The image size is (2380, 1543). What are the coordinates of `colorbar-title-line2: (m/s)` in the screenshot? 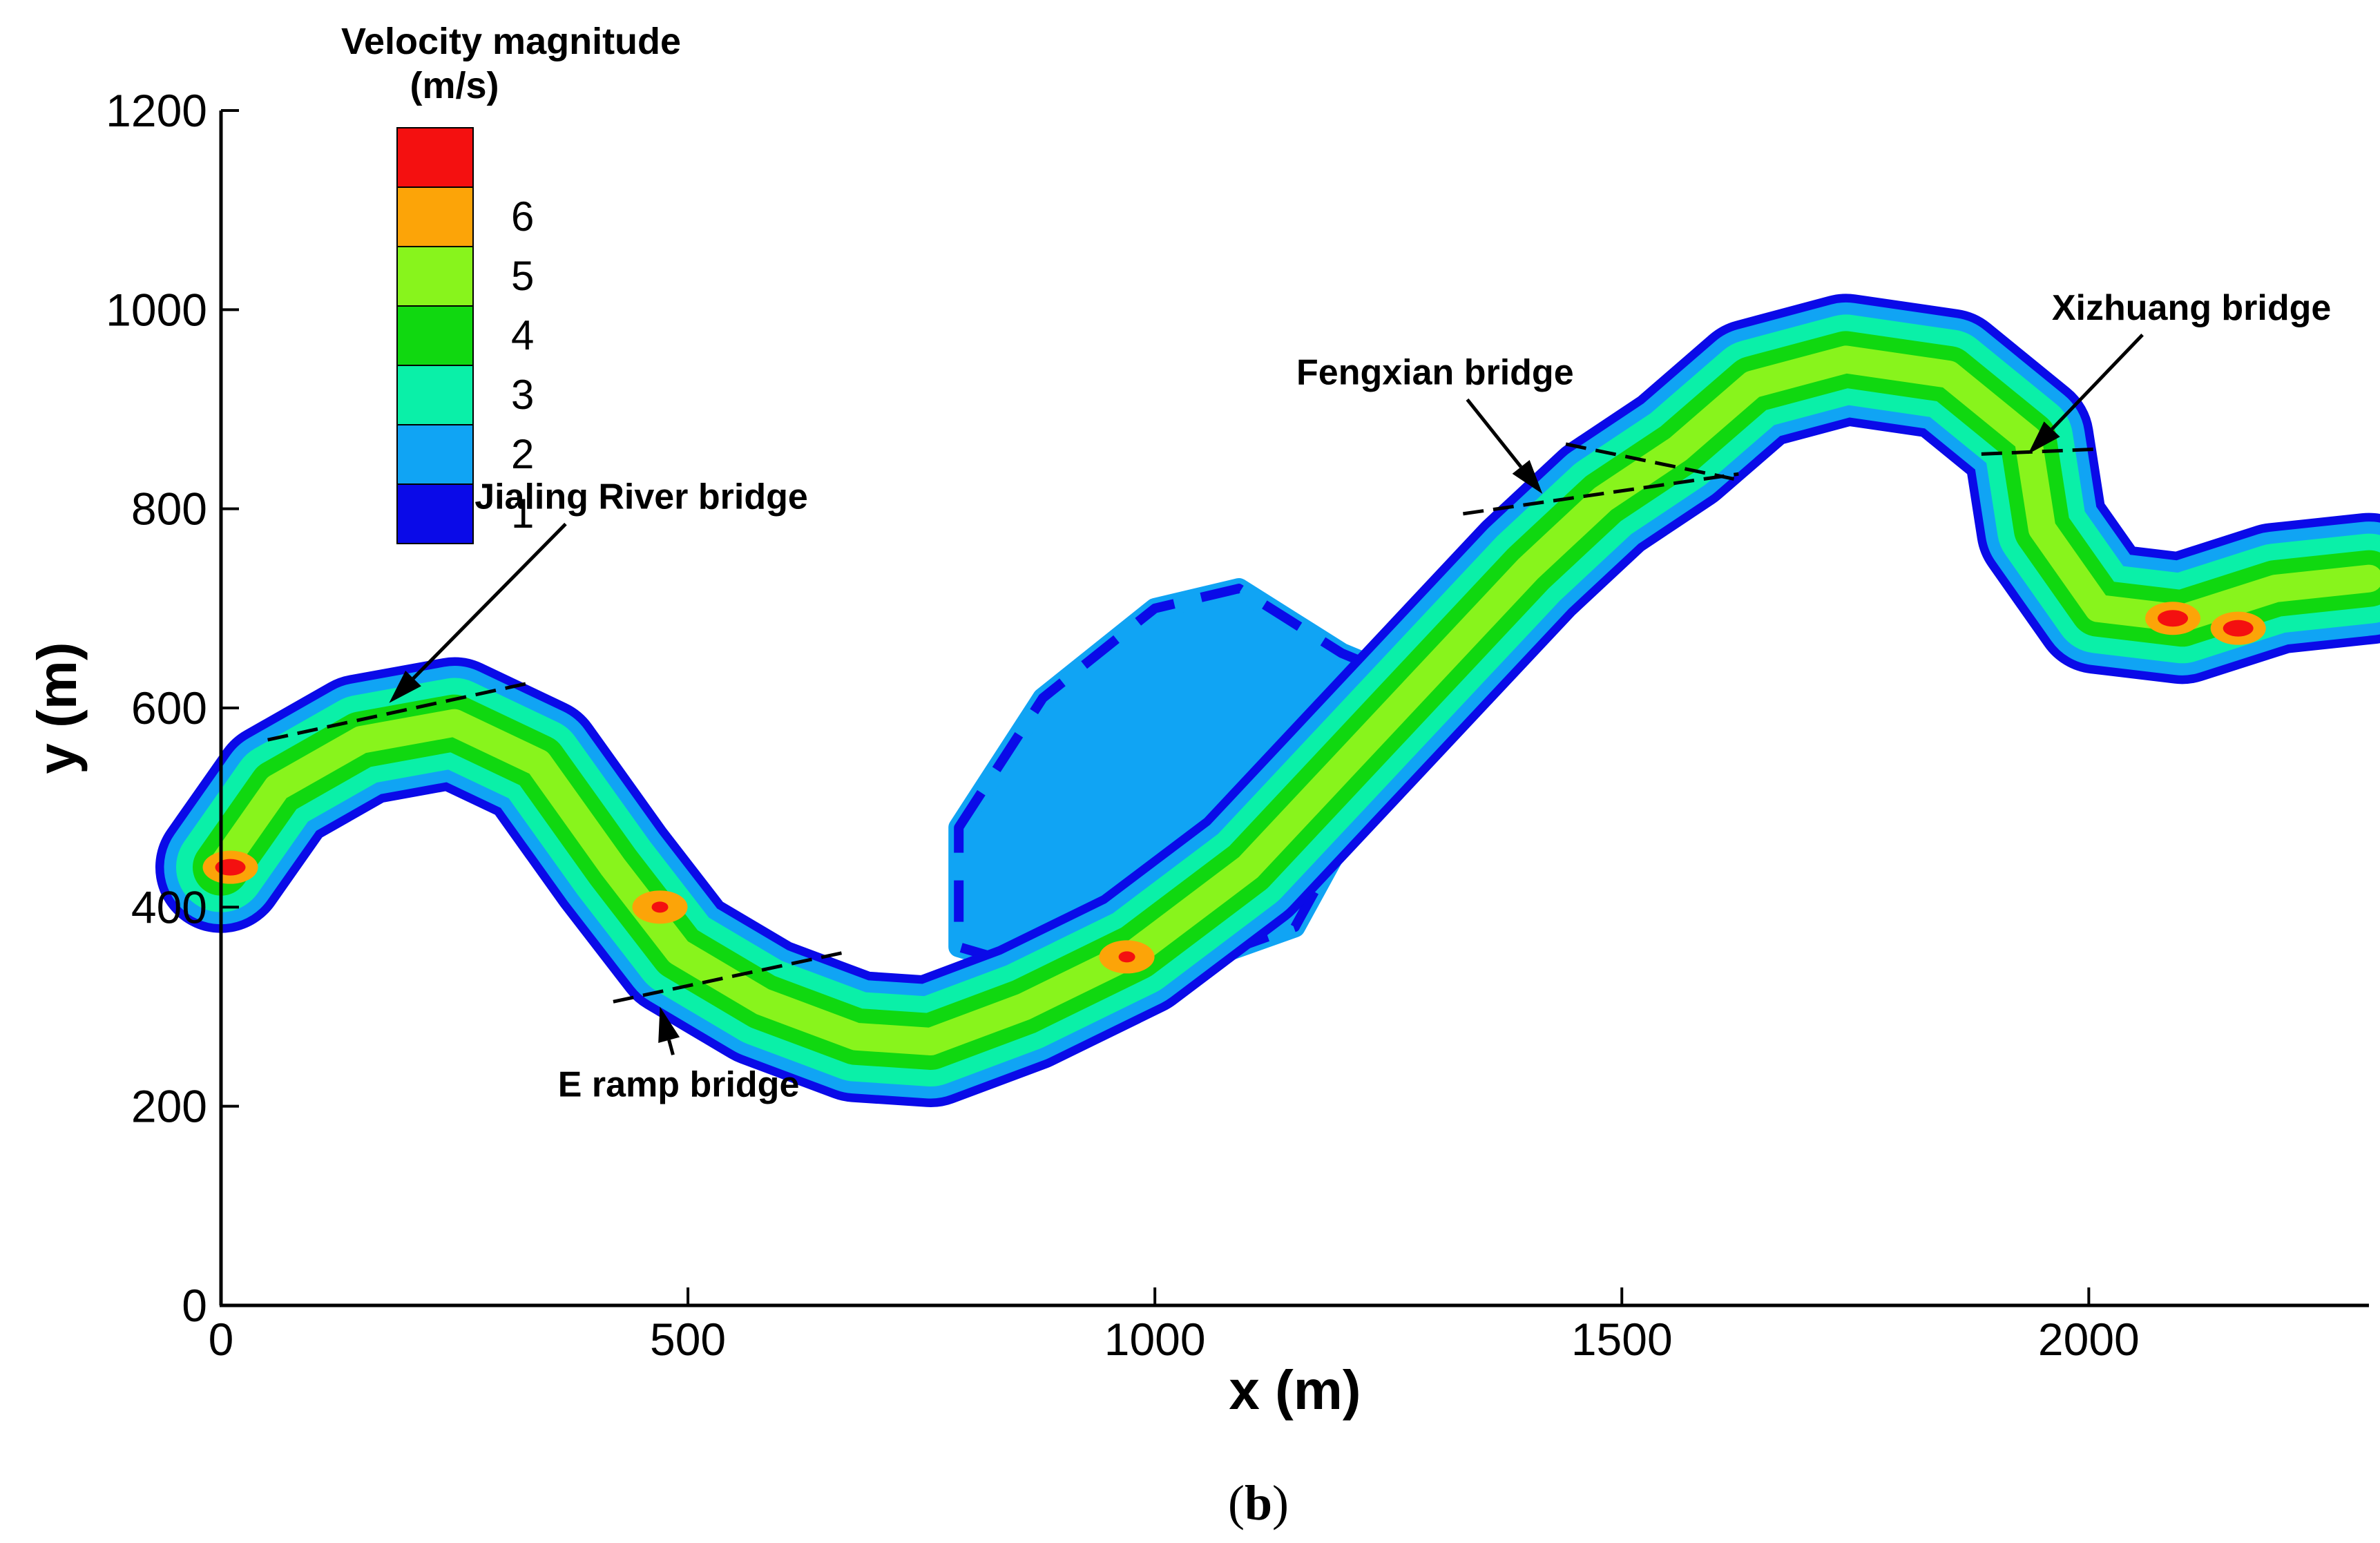 It's located at (454, 85).